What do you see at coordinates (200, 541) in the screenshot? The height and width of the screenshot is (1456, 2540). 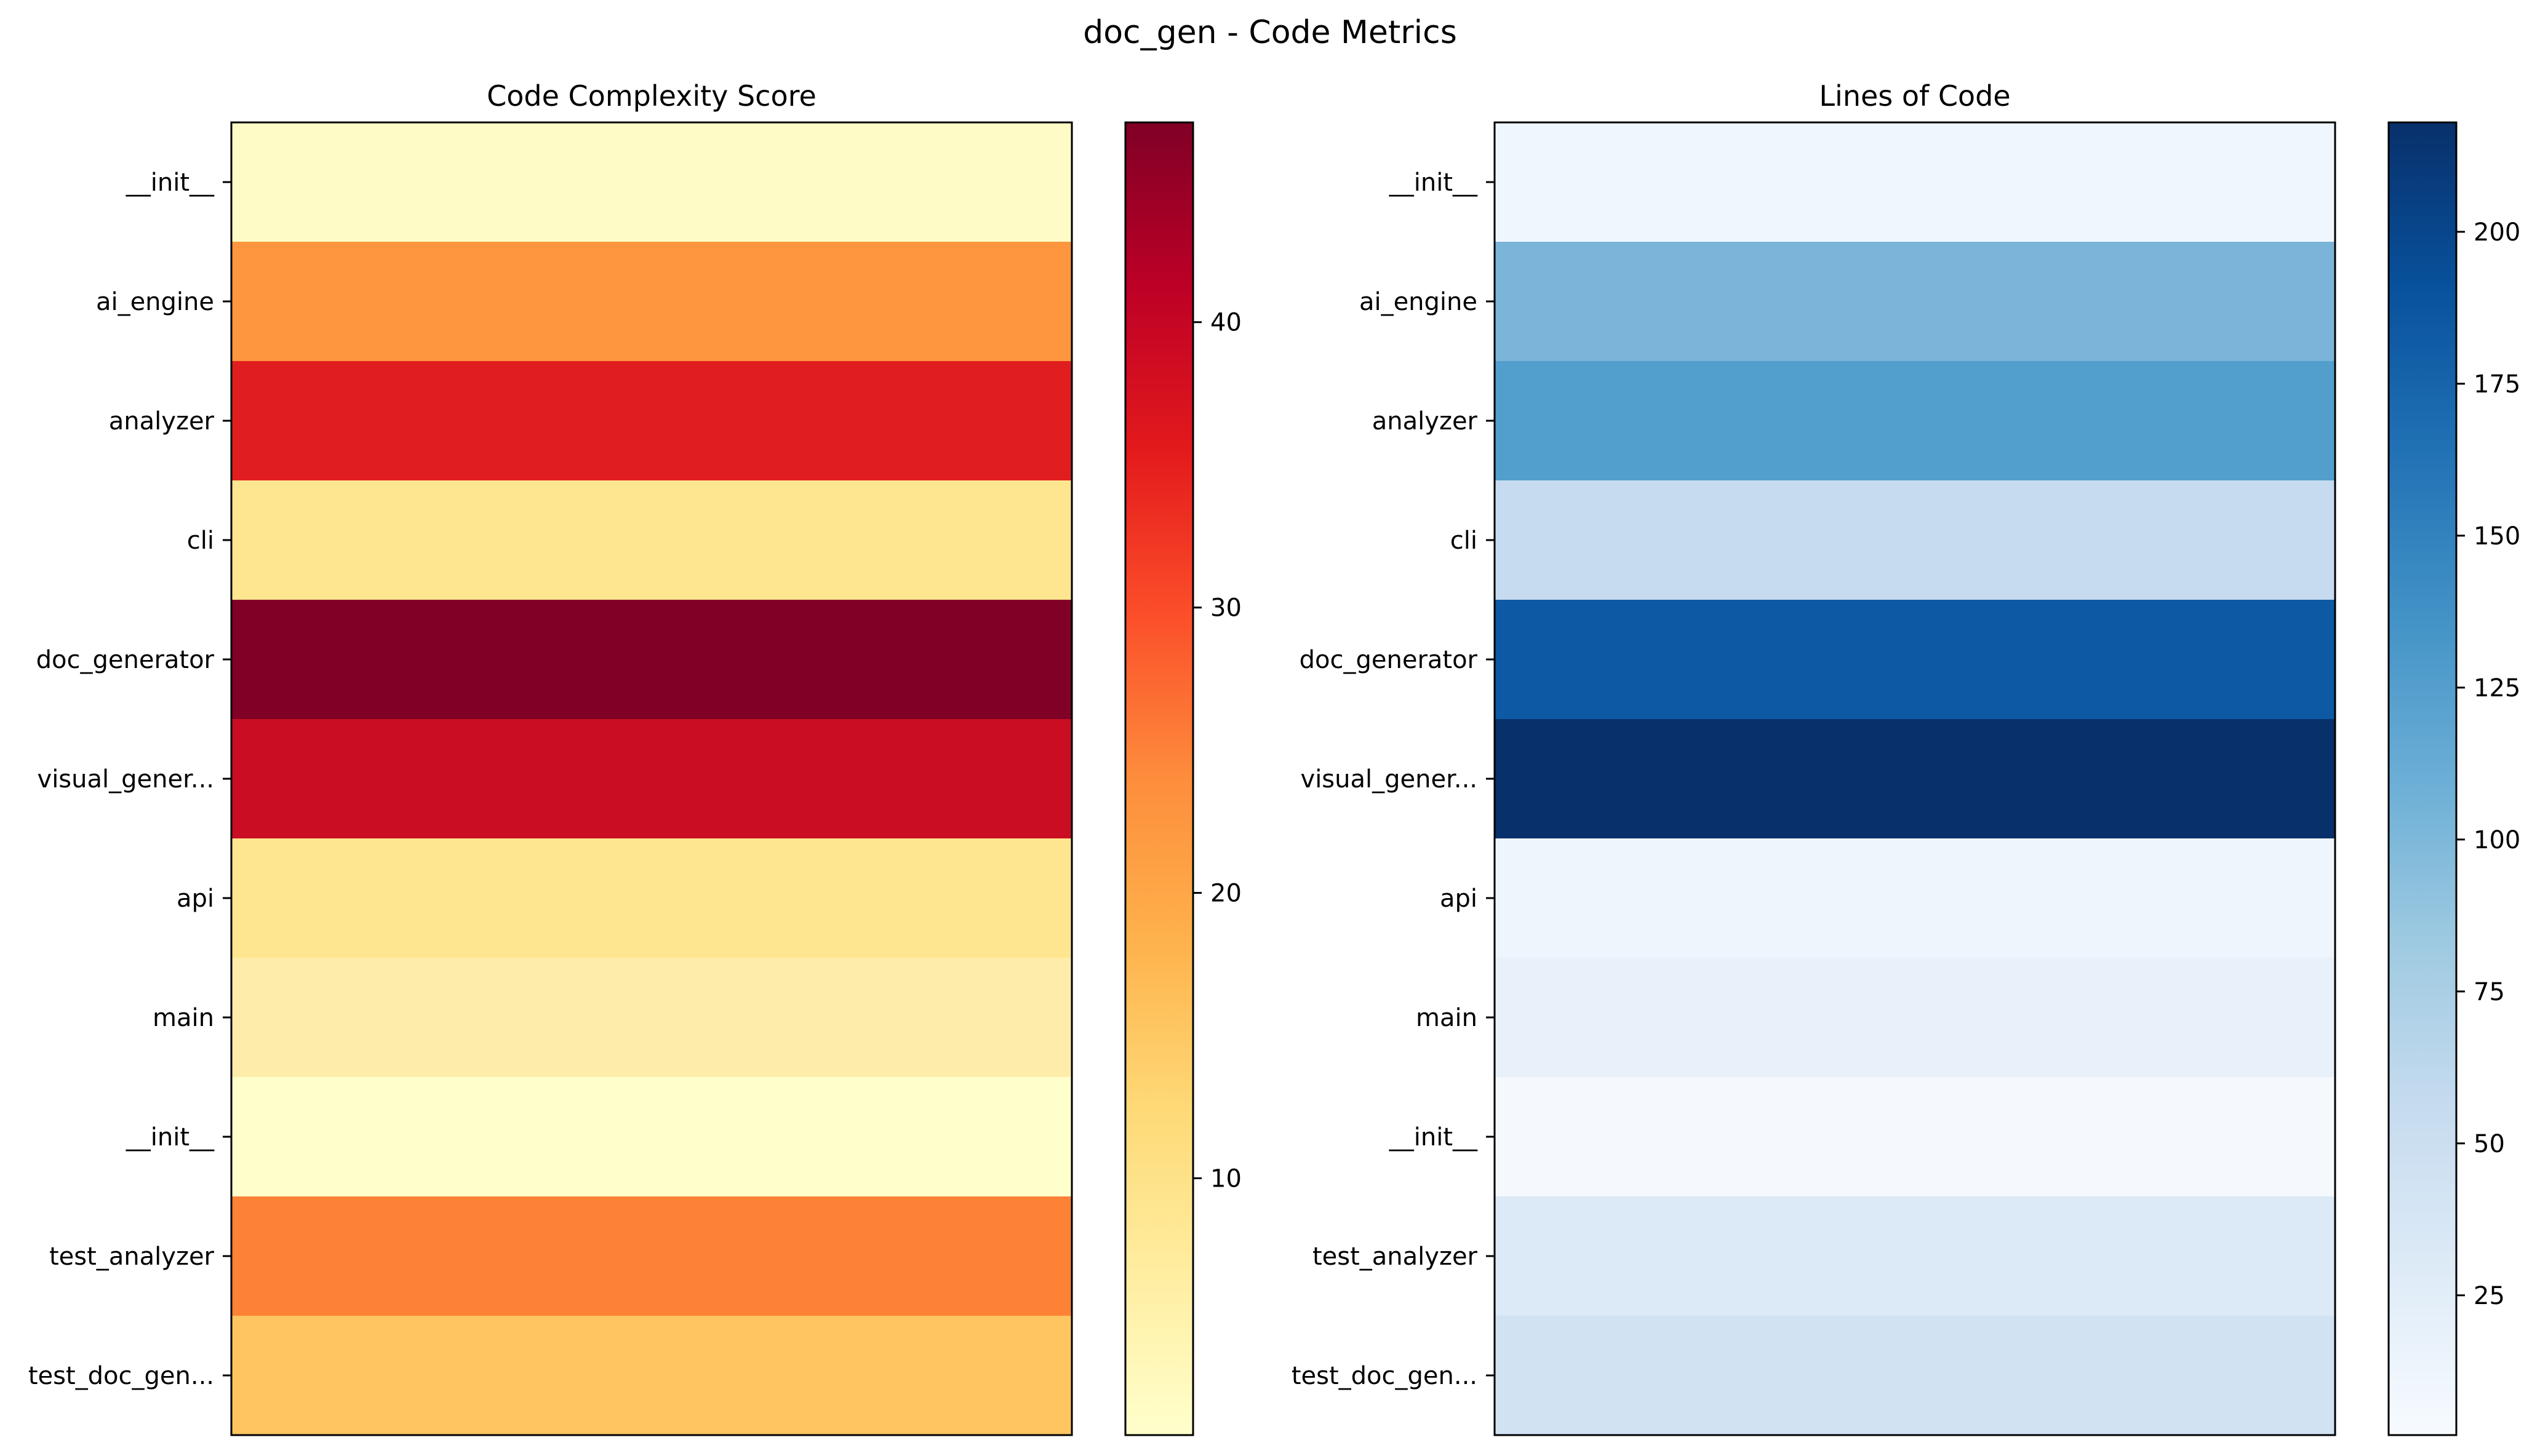 I see `complexity-y-tick-label-3: cli` at bounding box center [200, 541].